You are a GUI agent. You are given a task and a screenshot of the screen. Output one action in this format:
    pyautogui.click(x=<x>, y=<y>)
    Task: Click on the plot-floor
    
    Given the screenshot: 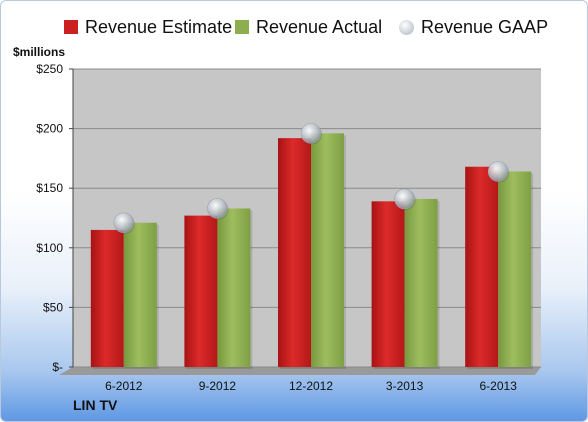 What is the action you would take?
    pyautogui.click(x=300, y=371)
    